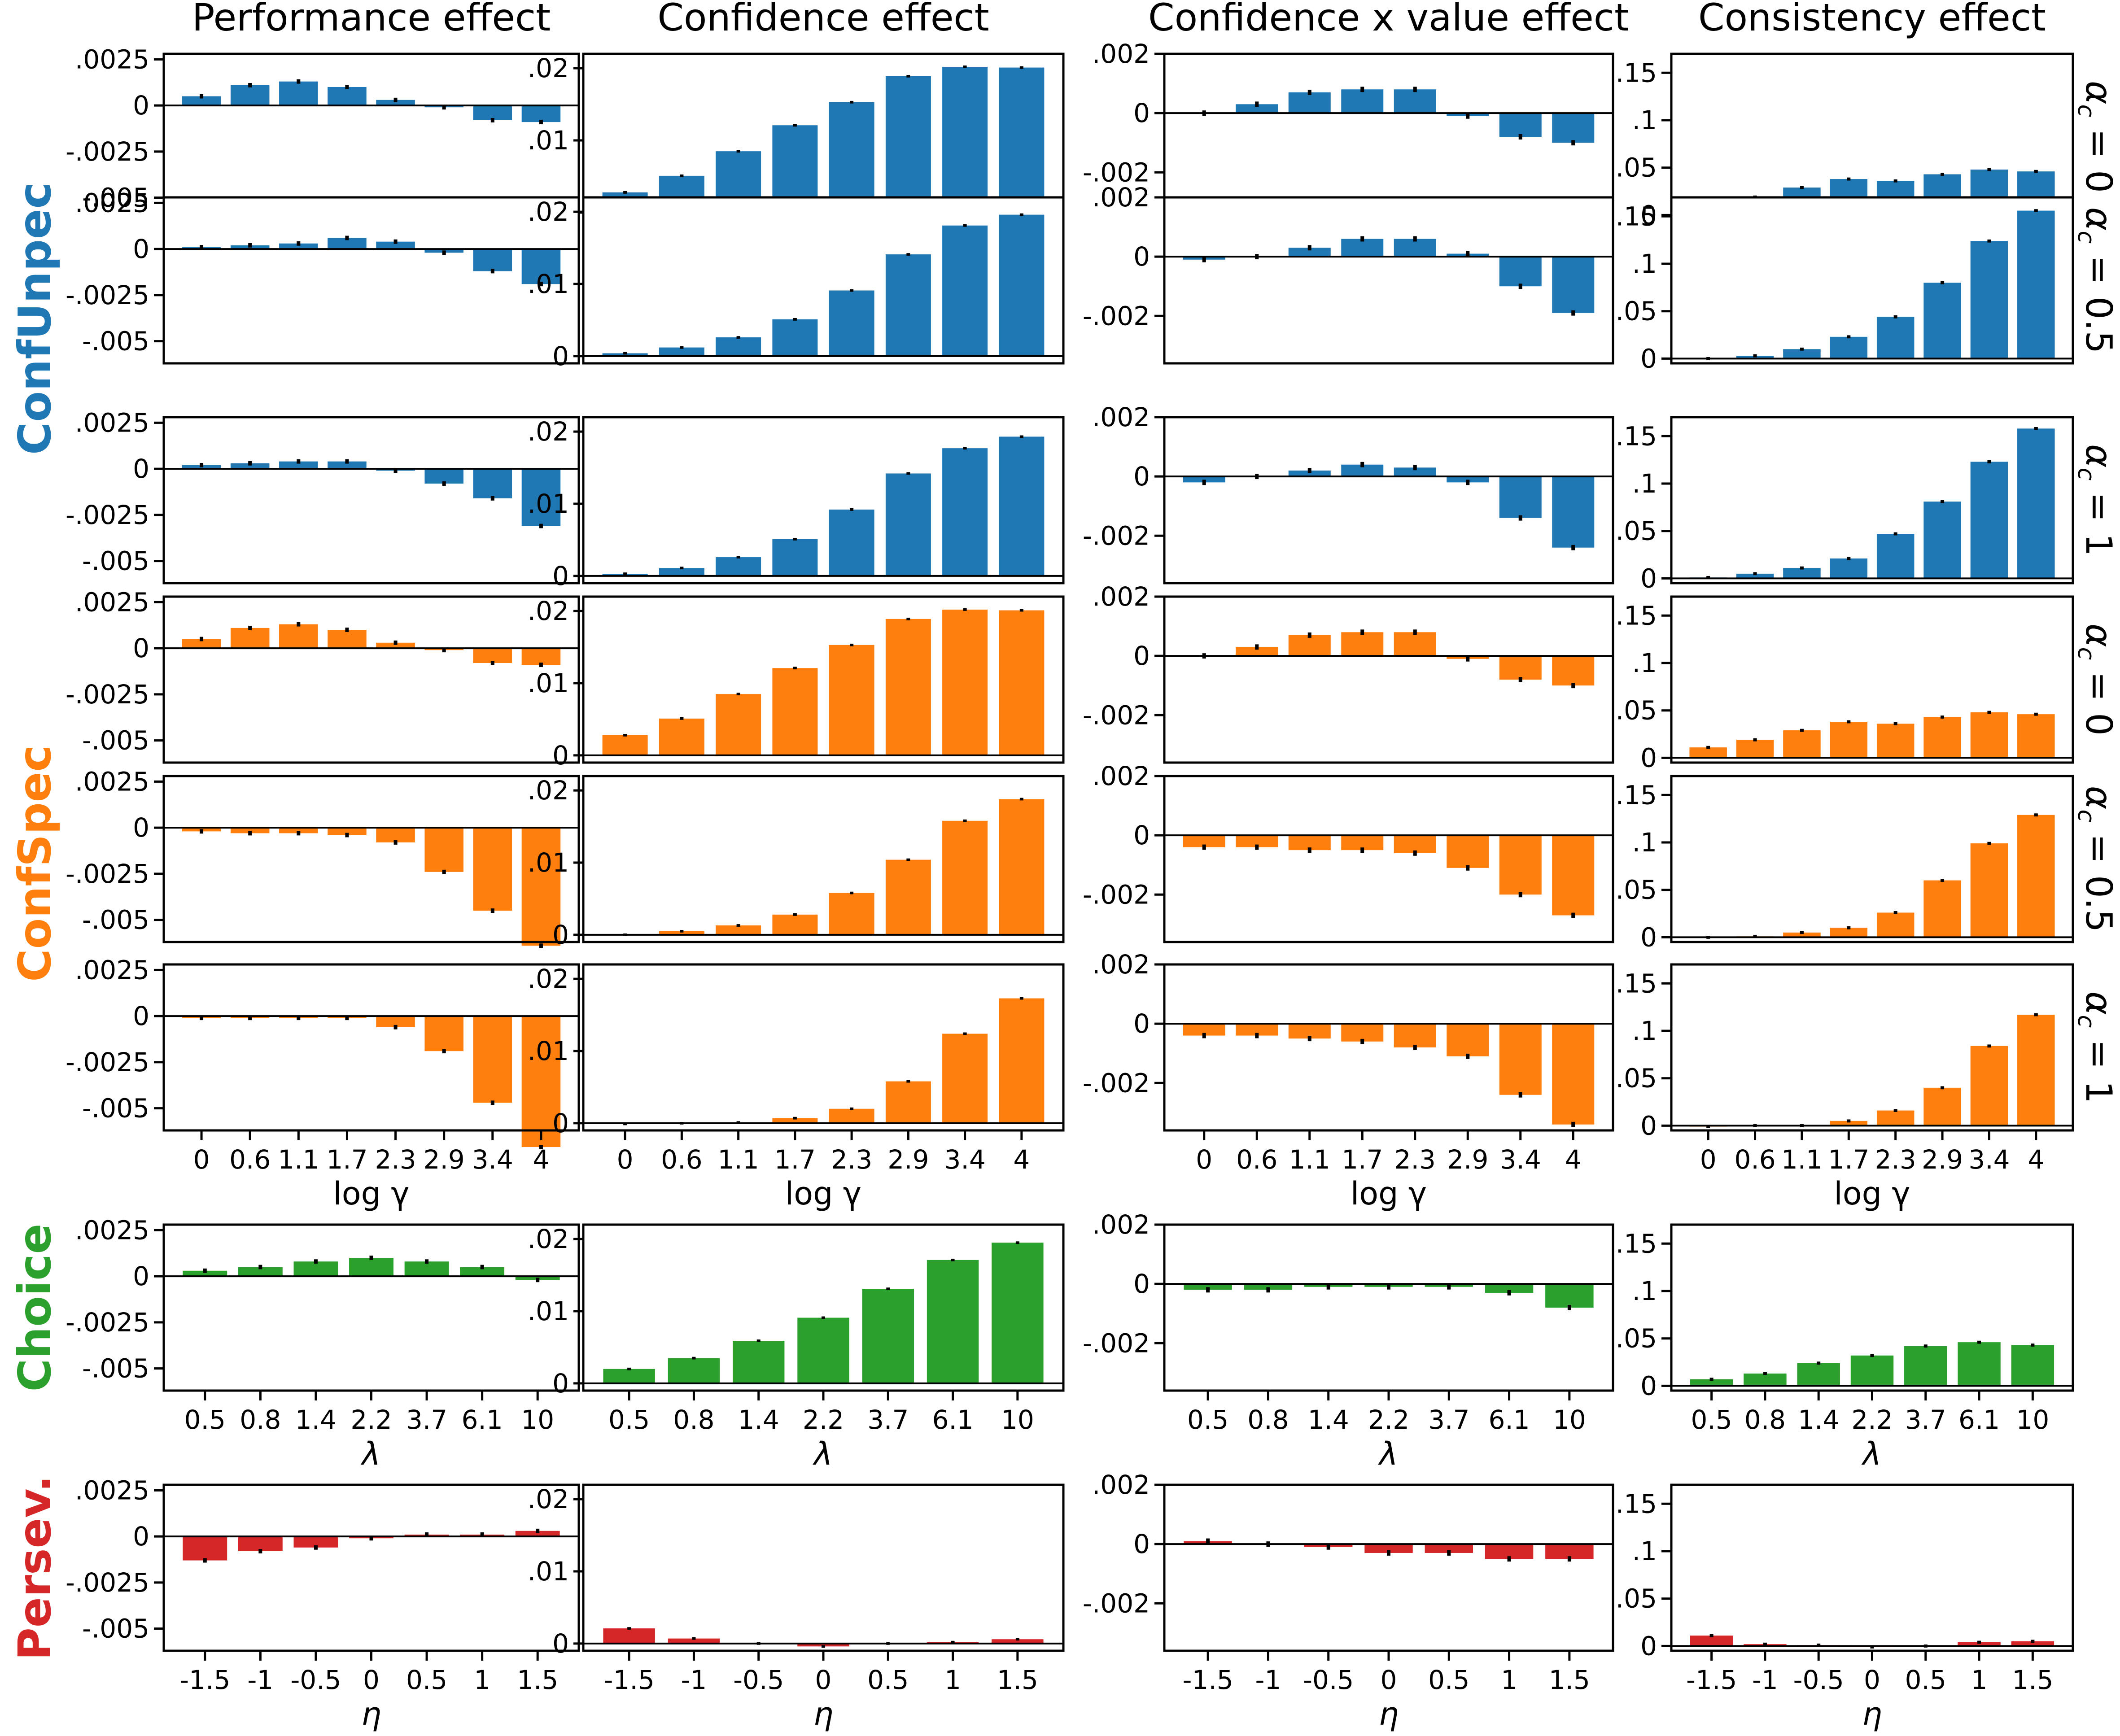 Image resolution: width=2120 pixels, height=1736 pixels. I want to click on x-axis-label: log γ, so click(823, 1193).